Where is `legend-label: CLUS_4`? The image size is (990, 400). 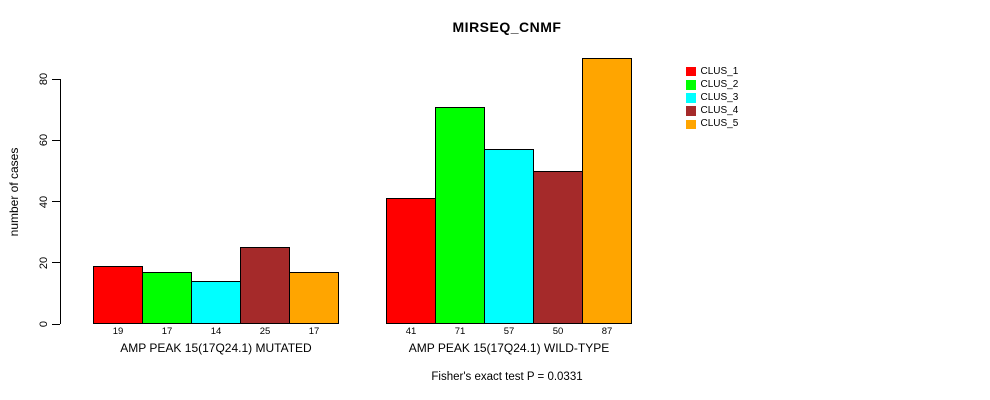 legend-label: CLUS_4 is located at coordinates (719, 111).